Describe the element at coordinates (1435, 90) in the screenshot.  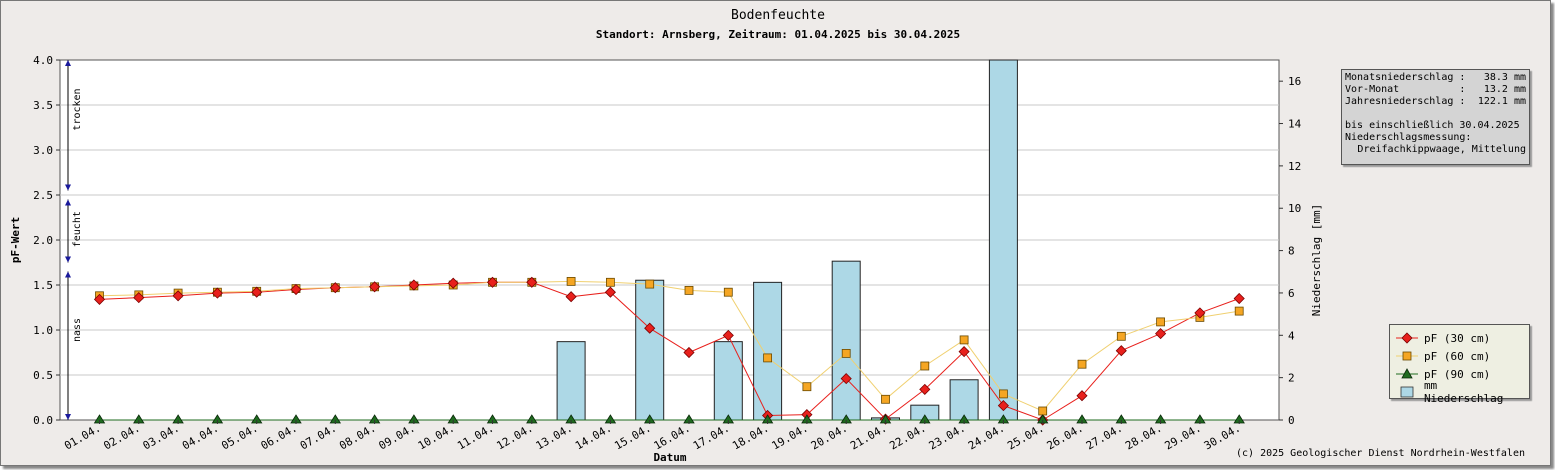
I see `info-line-prev-month: Vor-Monat : 13.2 mm` at that location.